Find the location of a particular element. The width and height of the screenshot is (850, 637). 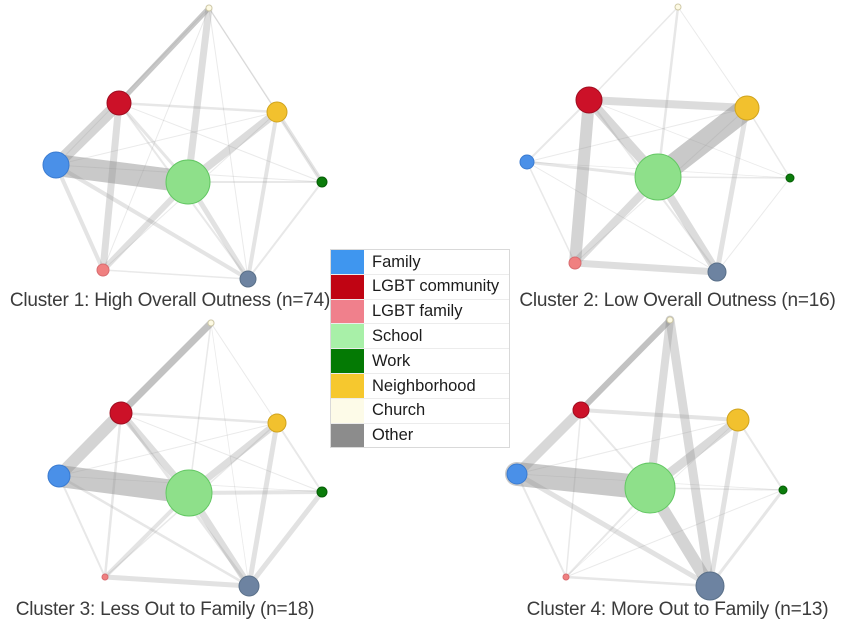

edge-church-lgbt_family is located at coordinates (156, 139).